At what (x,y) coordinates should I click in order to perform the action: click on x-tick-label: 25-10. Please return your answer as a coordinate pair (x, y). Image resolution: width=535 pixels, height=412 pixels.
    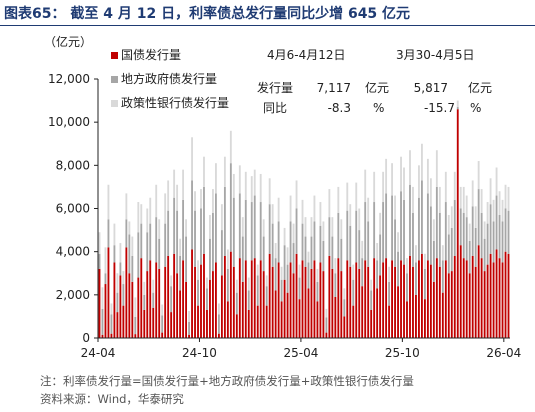
    Looking at the image, I should click on (402, 353).